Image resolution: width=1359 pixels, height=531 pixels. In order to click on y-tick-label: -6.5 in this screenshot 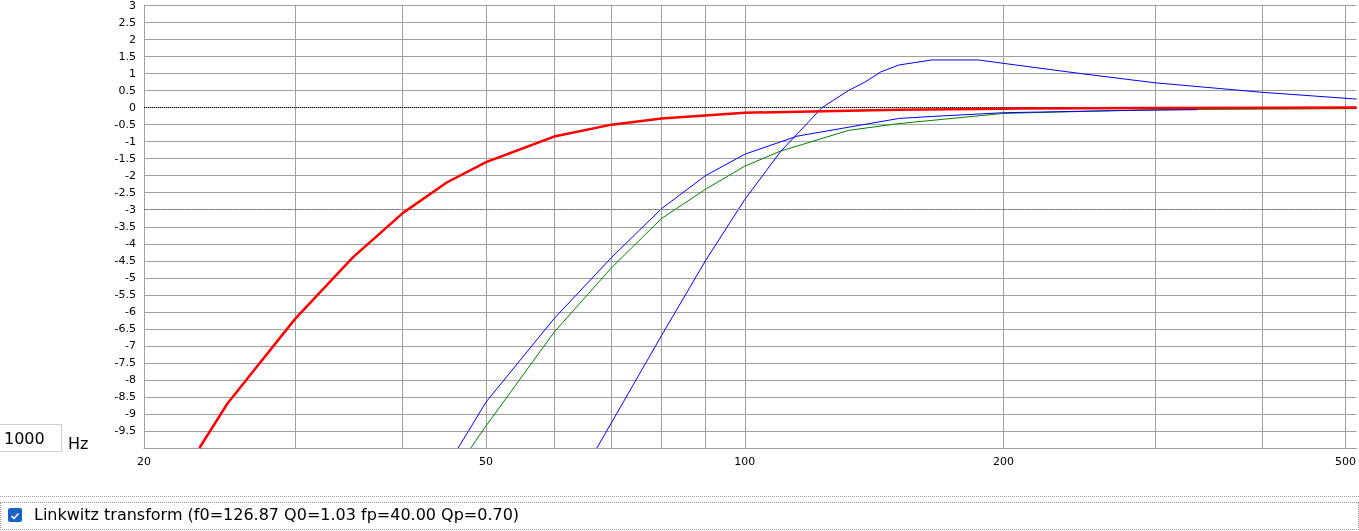, I will do `click(125, 329)`.